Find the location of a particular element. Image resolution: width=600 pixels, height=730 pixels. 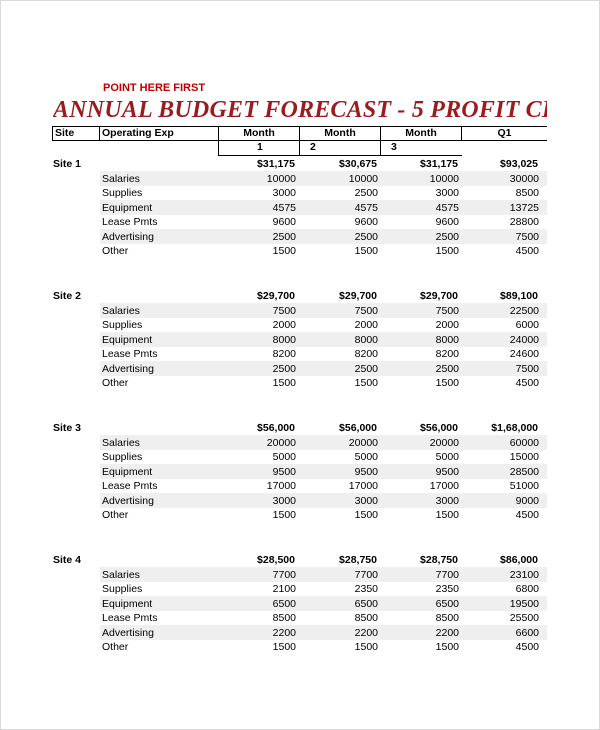

row-value: 24000 is located at coordinates (524, 340).